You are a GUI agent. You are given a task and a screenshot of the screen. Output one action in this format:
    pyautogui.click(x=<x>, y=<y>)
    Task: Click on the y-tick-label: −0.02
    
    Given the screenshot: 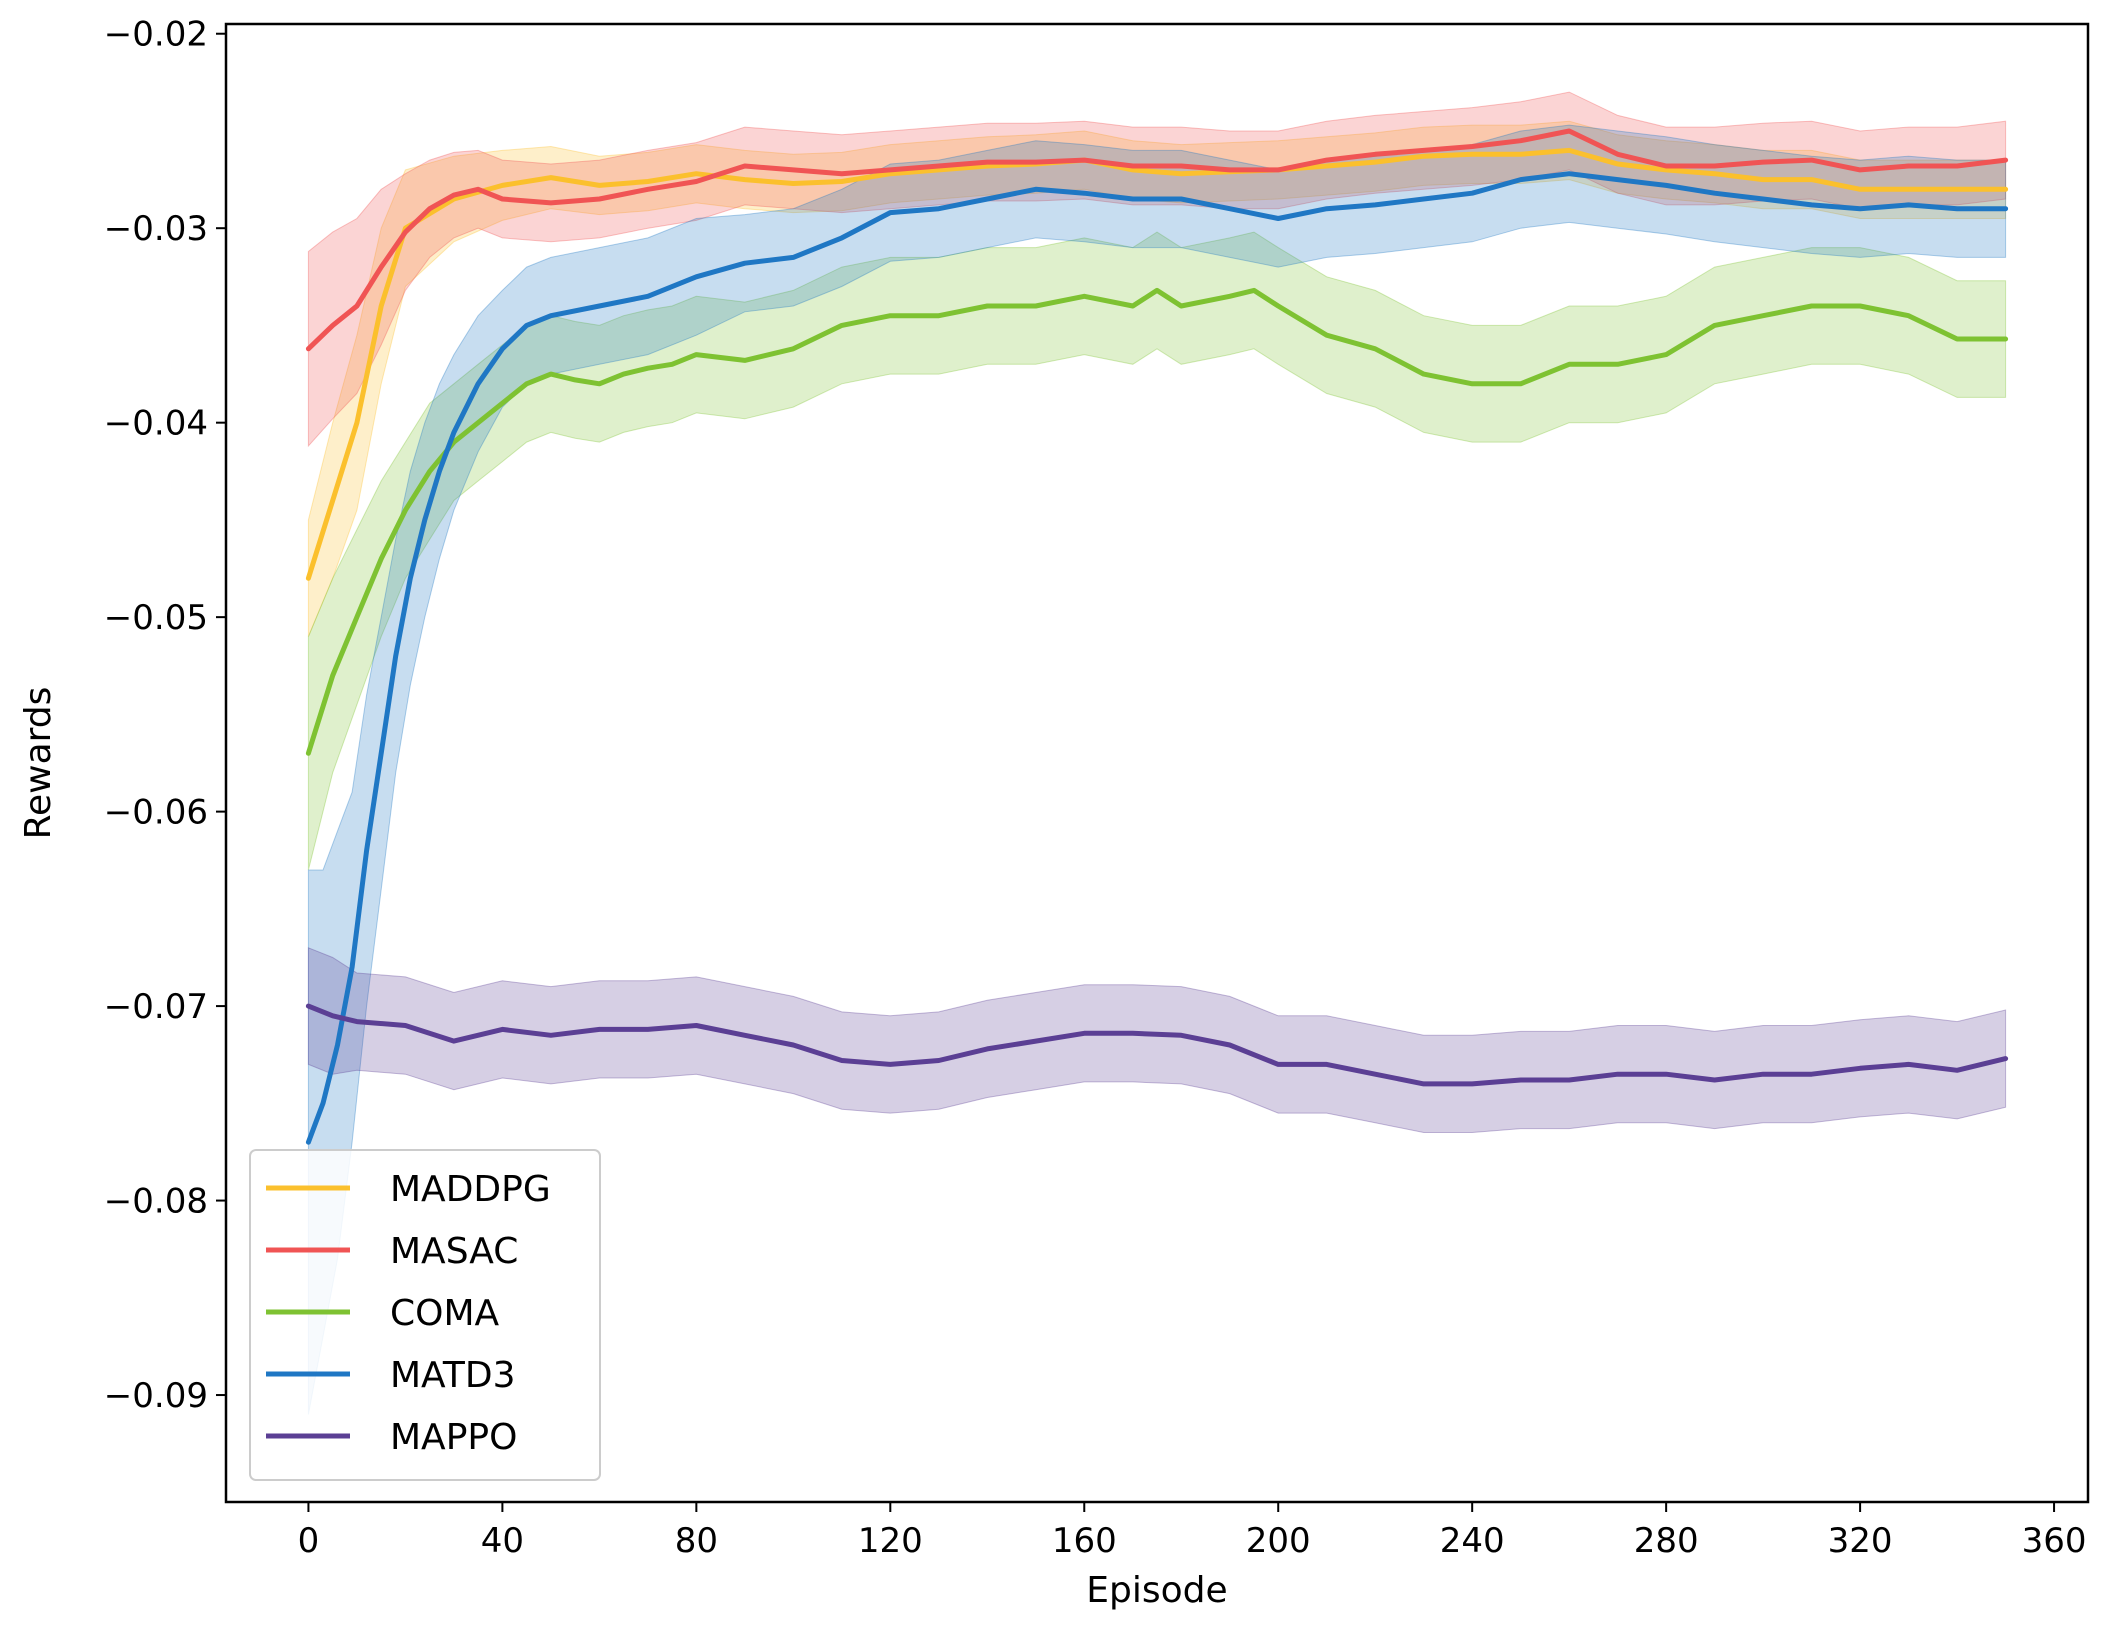 What is the action you would take?
    pyautogui.click(x=156, y=35)
    